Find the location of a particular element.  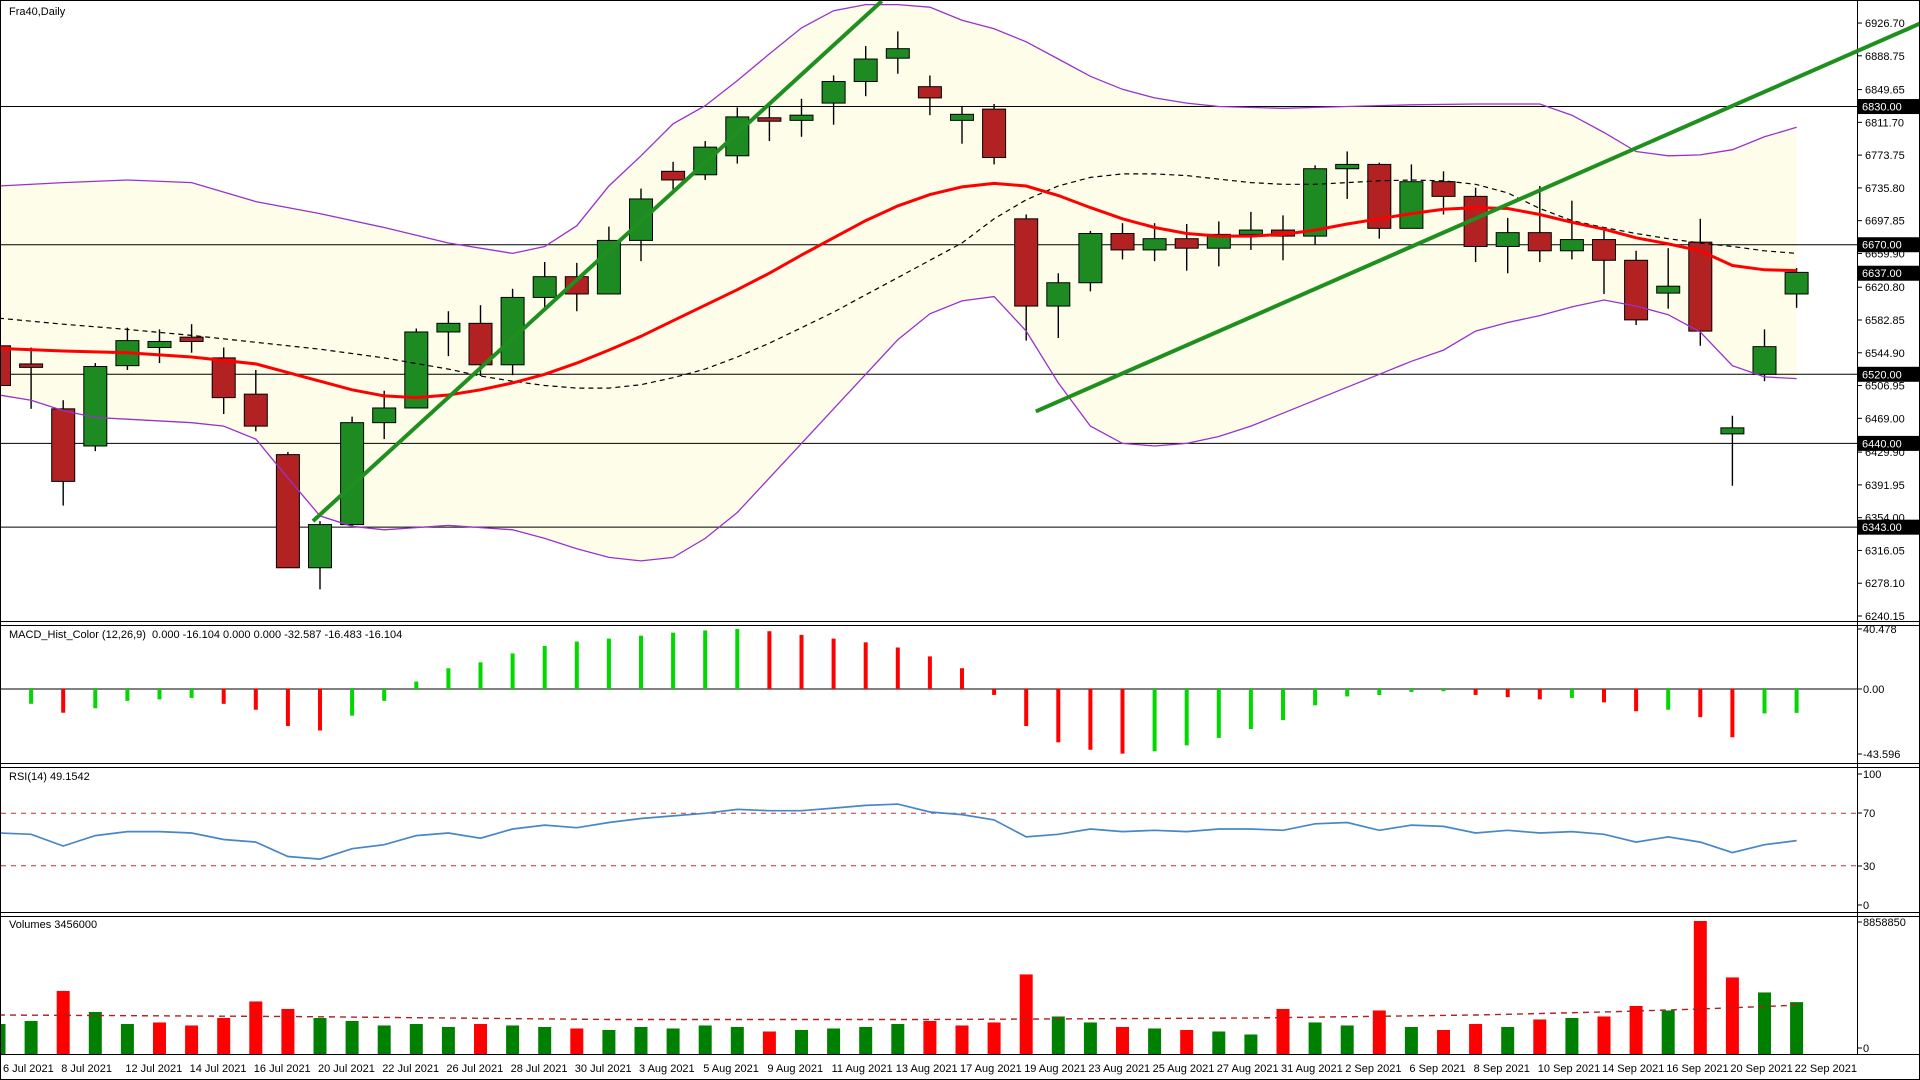

price-axis-tick-label: 6316.05 is located at coordinates (1885, 551).